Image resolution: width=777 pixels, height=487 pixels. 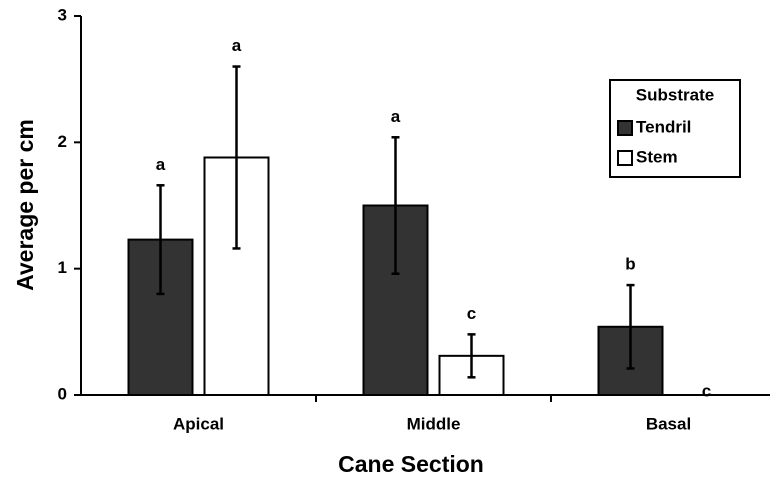 I want to click on legend-label: Stem, so click(x=657, y=156).